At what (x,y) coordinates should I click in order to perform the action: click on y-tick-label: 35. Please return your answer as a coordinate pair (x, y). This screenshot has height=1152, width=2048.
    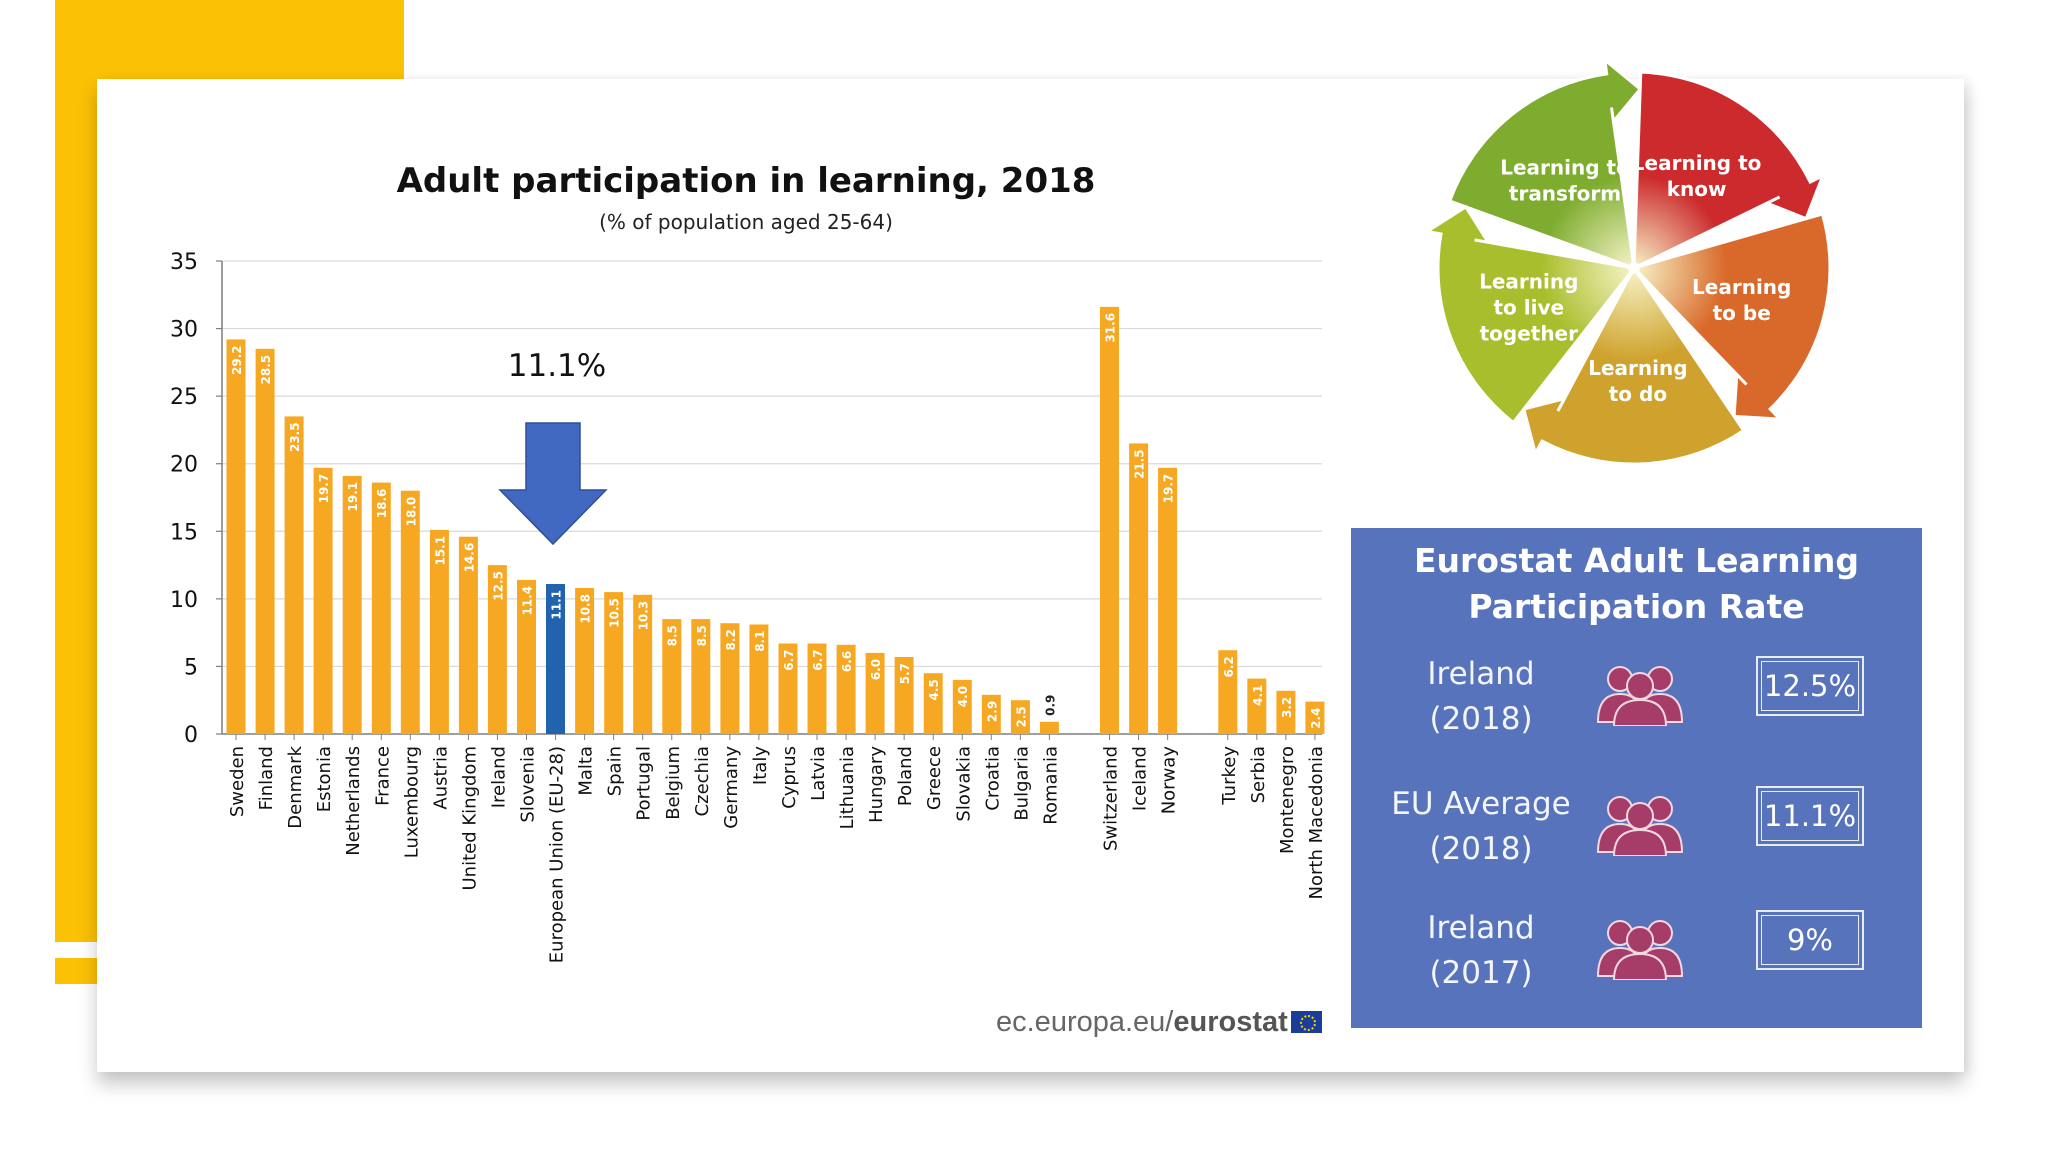
    Looking at the image, I should click on (184, 262).